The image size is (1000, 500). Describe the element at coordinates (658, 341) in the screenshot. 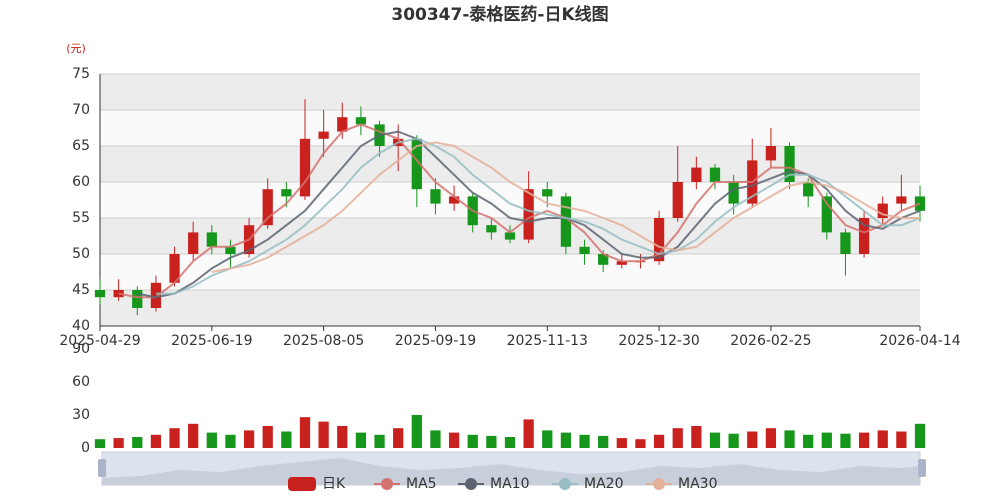

I see `x-tick-label: 2025-12-30` at that location.